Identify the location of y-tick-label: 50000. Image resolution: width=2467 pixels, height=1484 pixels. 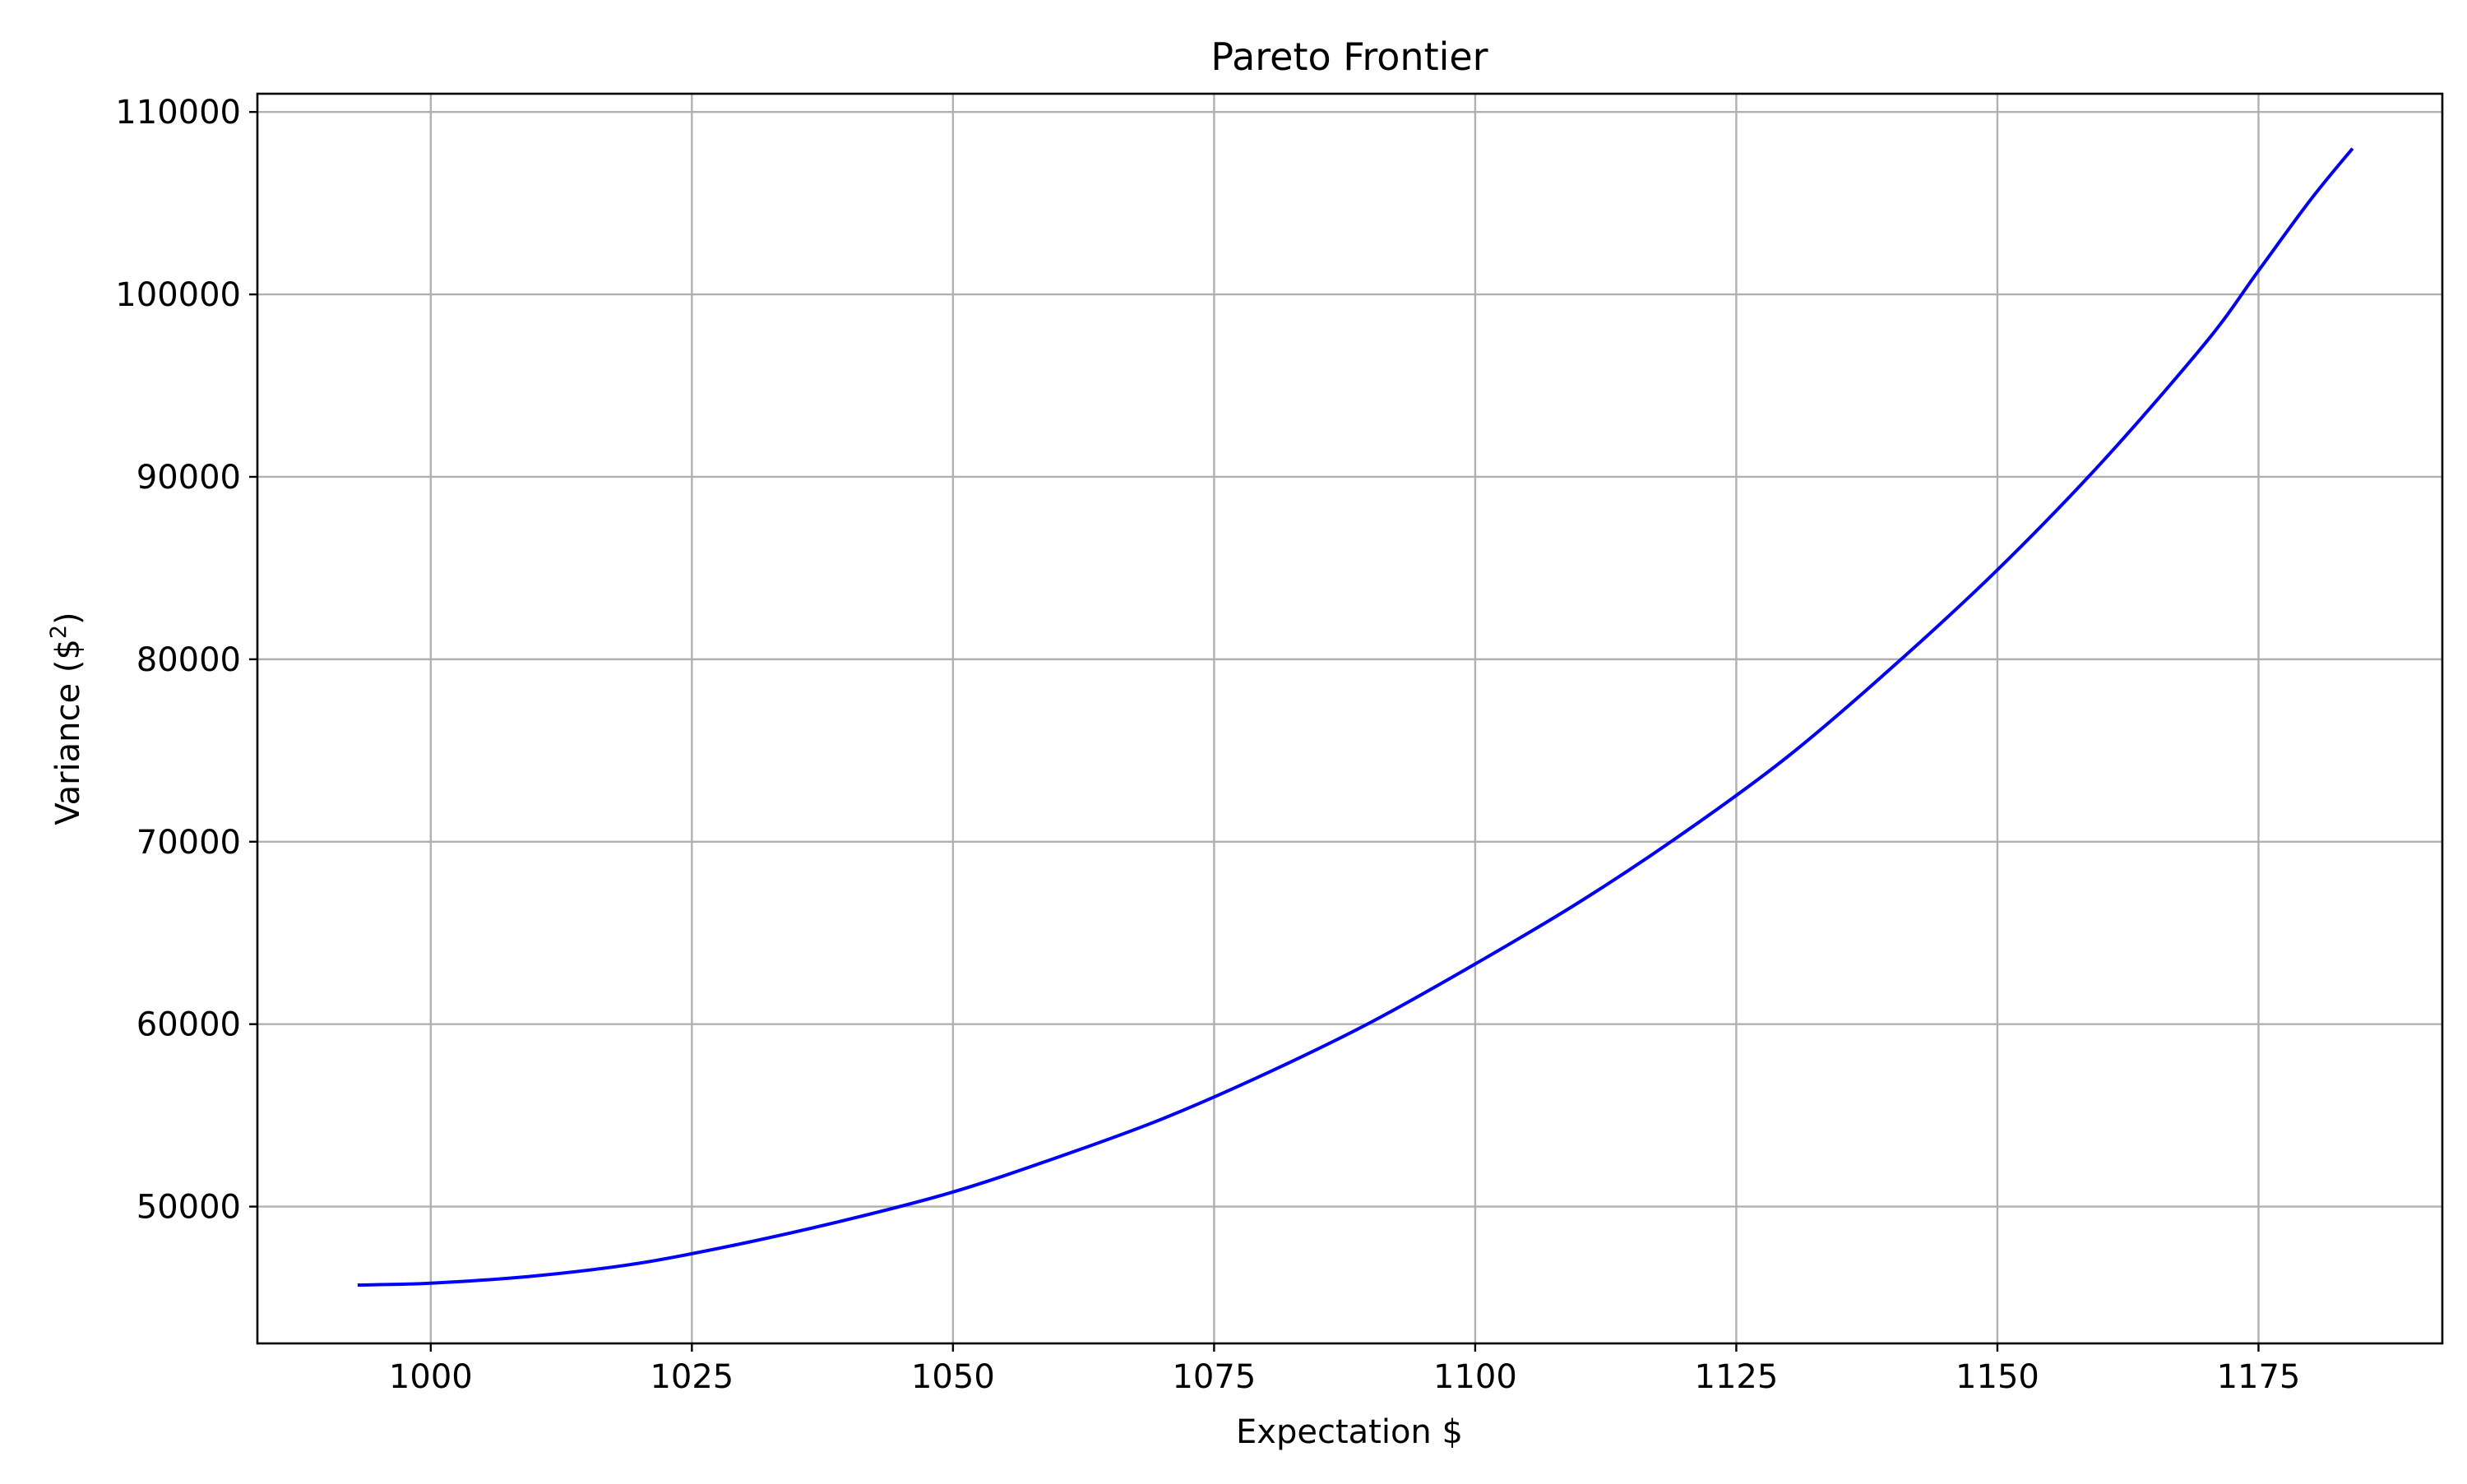
(189, 1208).